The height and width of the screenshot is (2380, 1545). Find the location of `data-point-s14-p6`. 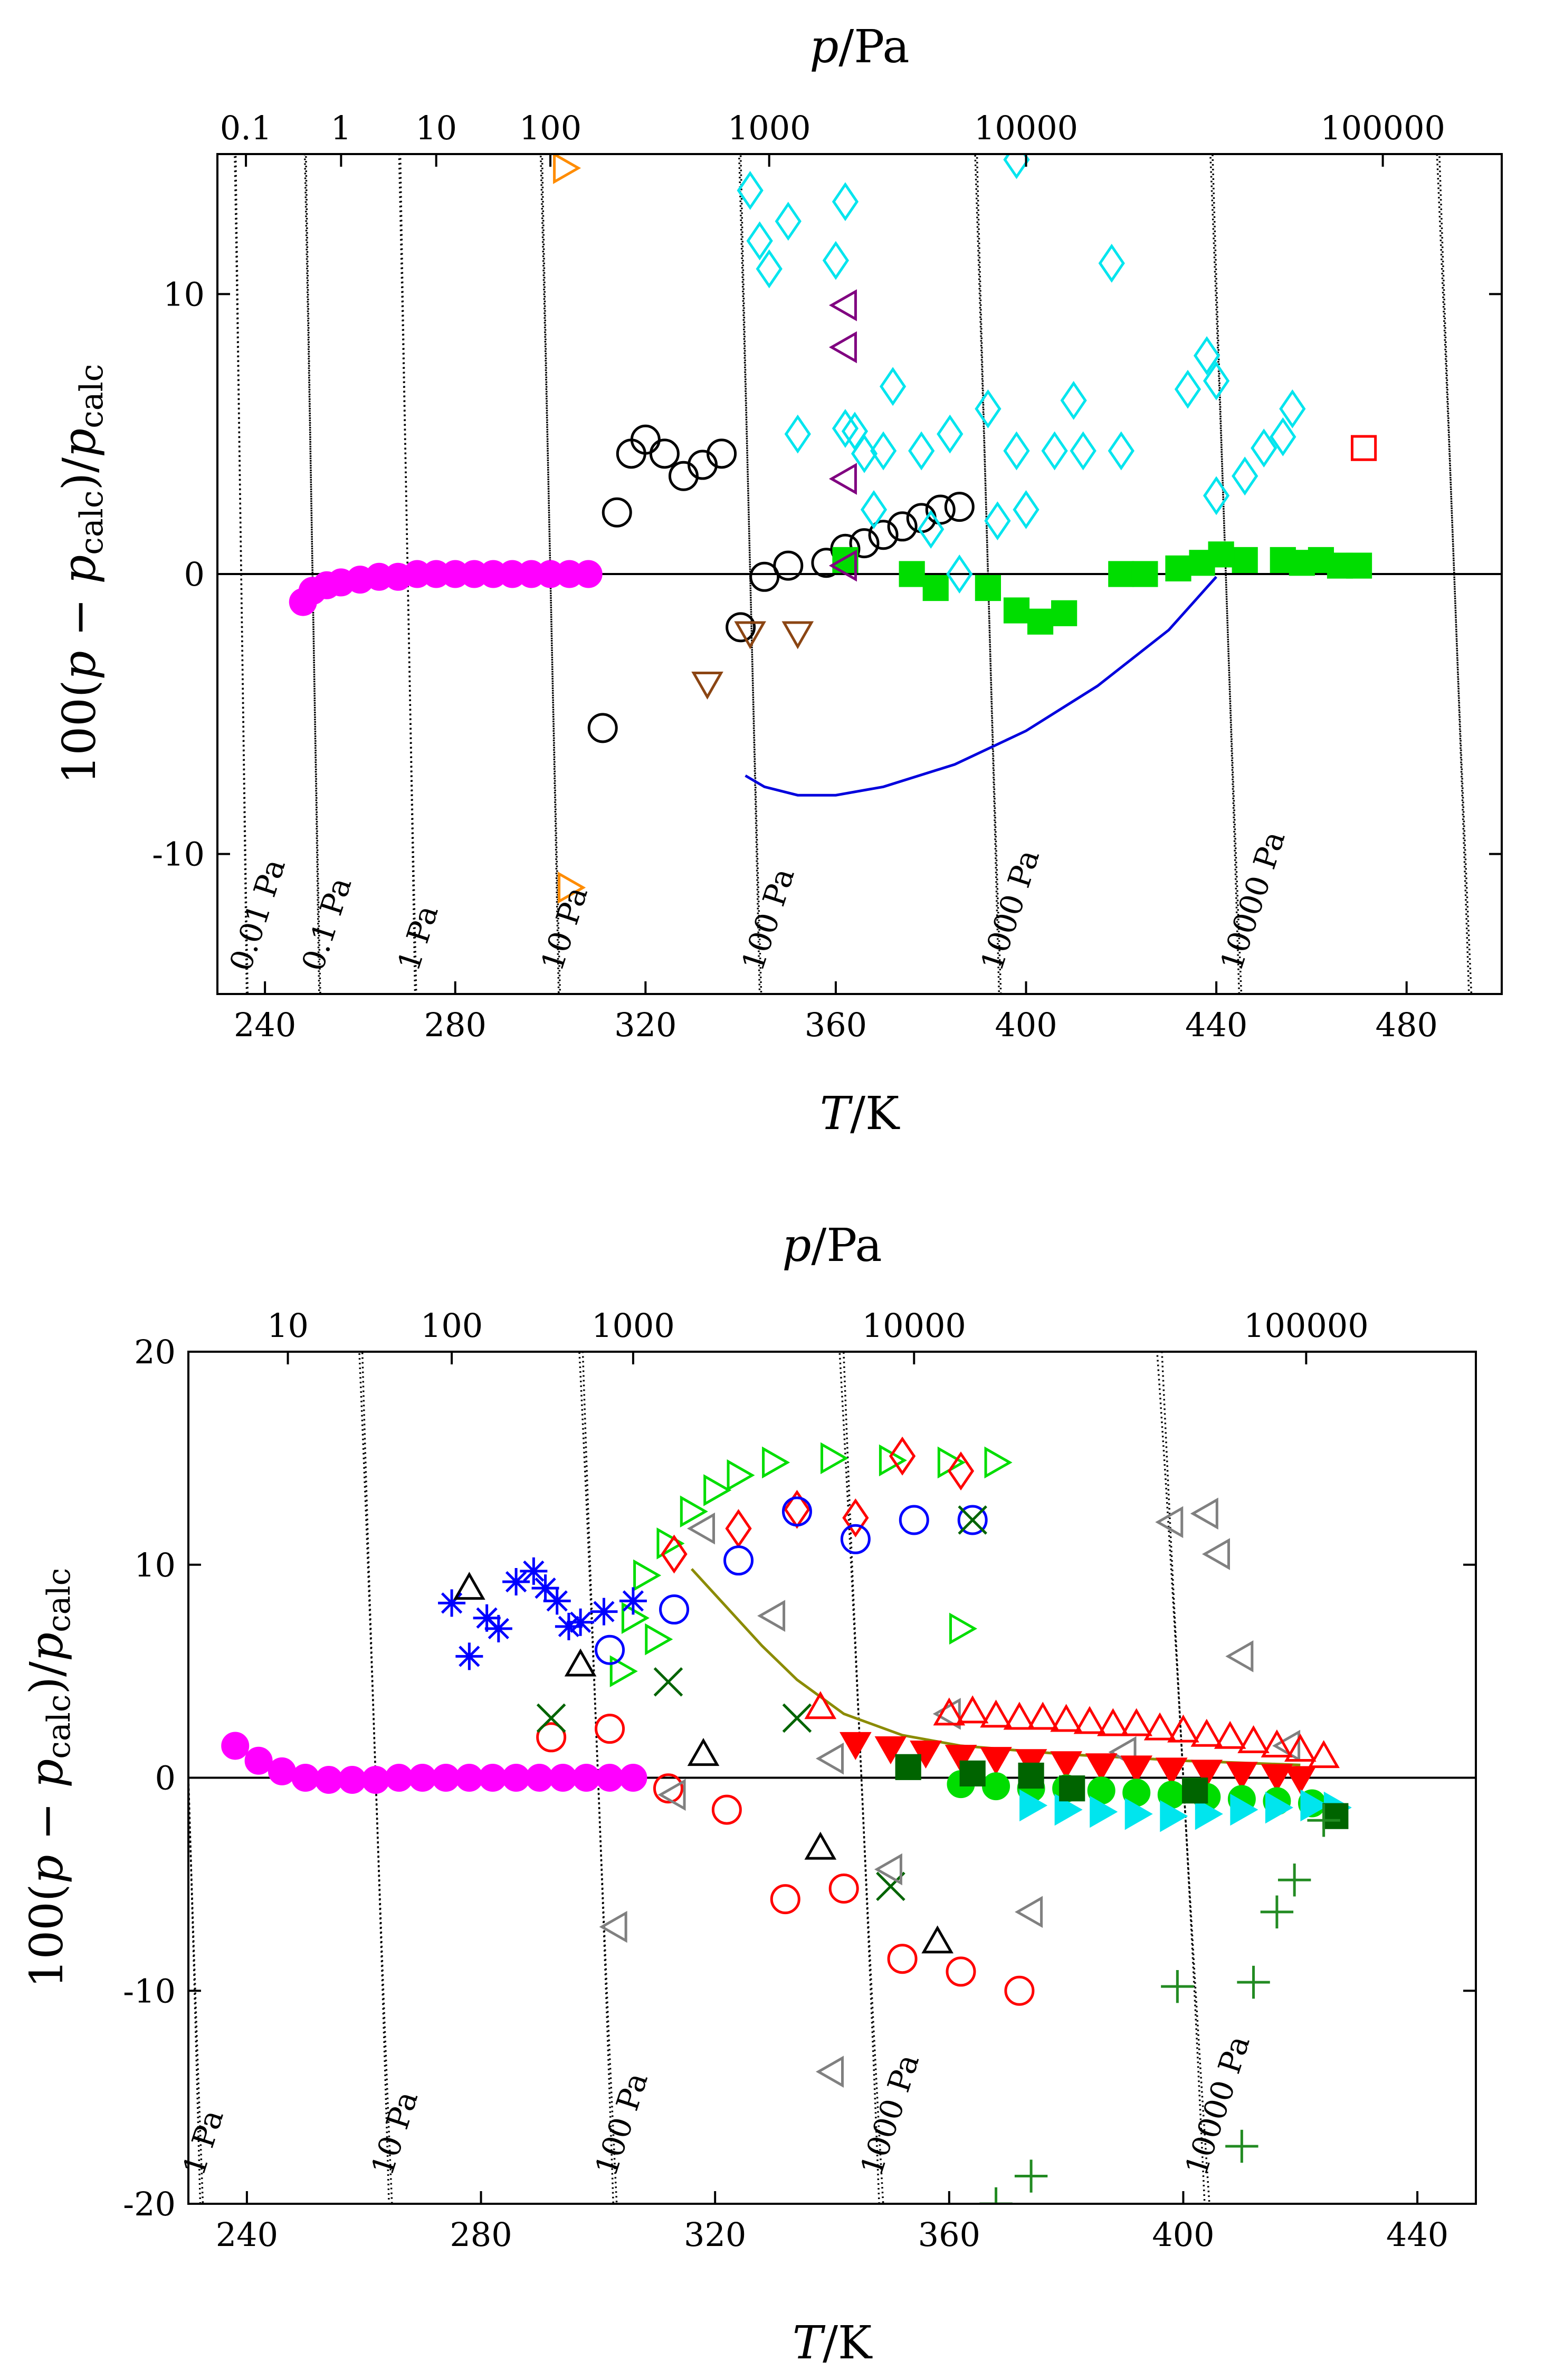

data-point-s14-p6 is located at coordinates (1241, 2146).